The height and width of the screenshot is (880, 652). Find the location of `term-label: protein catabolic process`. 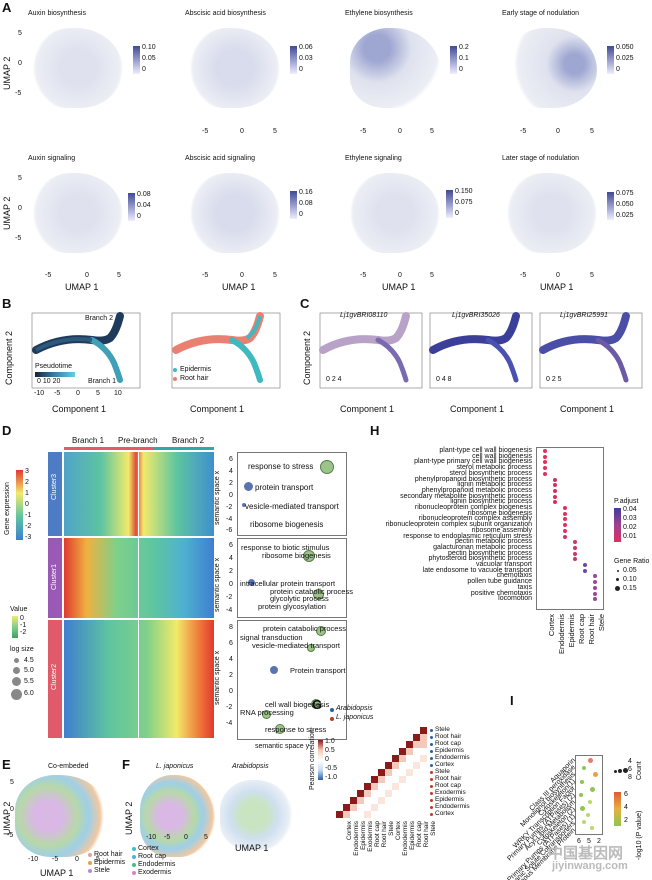

term-label: protein catabolic process is located at coordinates (304, 628).